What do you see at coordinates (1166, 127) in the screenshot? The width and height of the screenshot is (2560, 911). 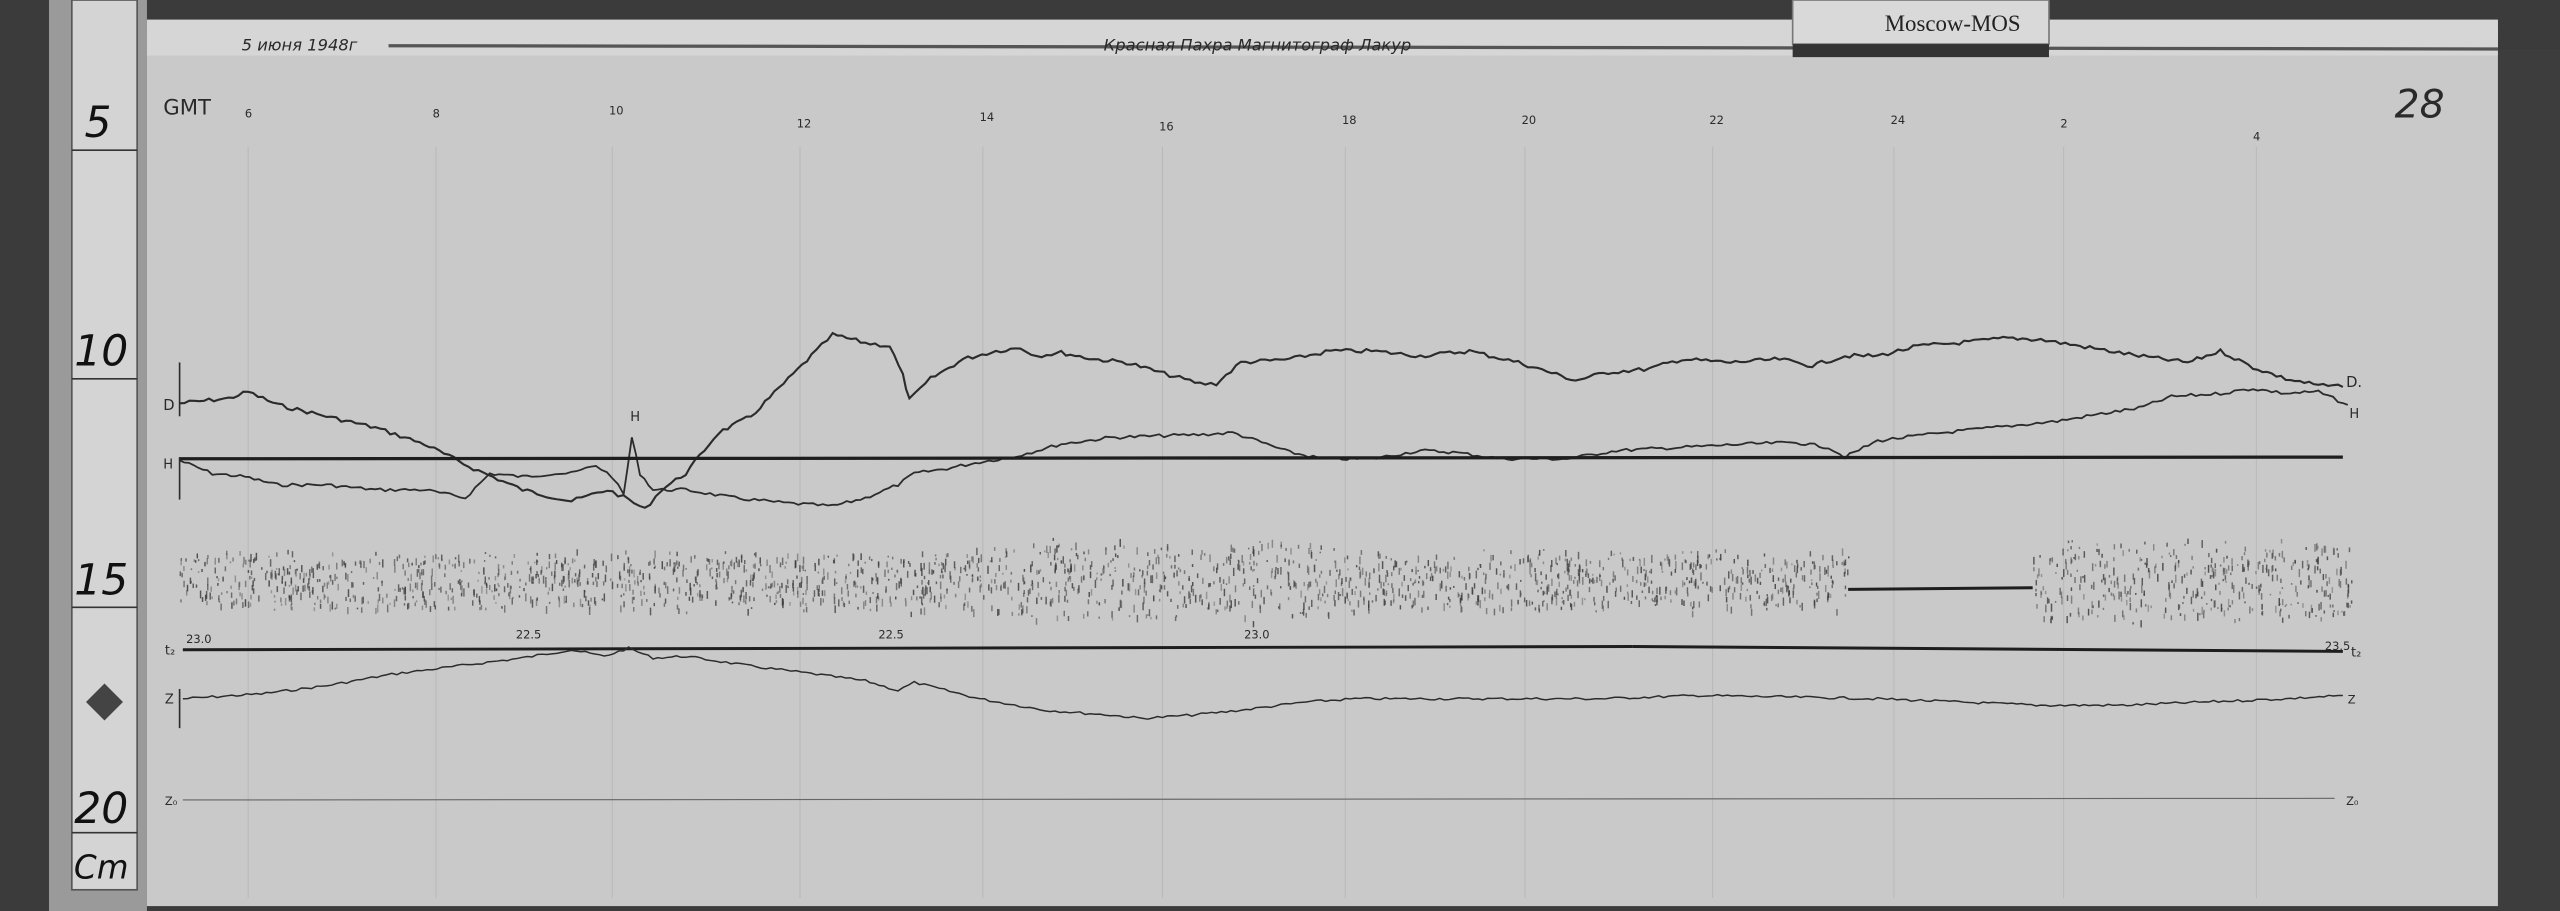 I see `hour-label: 16` at bounding box center [1166, 127].